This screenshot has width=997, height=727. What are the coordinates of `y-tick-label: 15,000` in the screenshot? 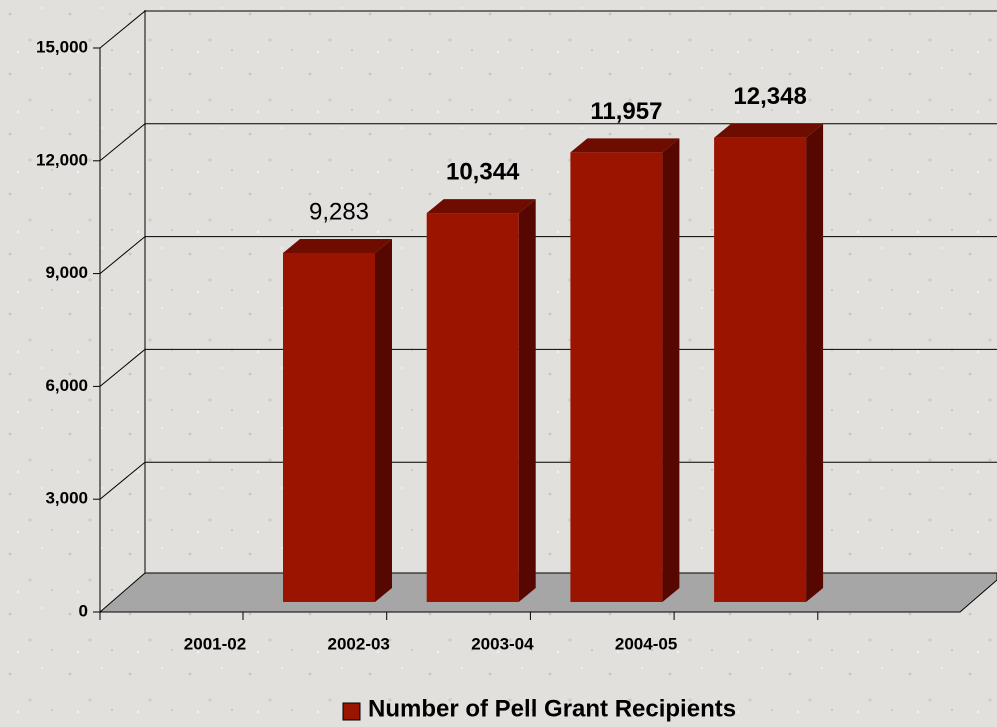 It's located at (62, 46).